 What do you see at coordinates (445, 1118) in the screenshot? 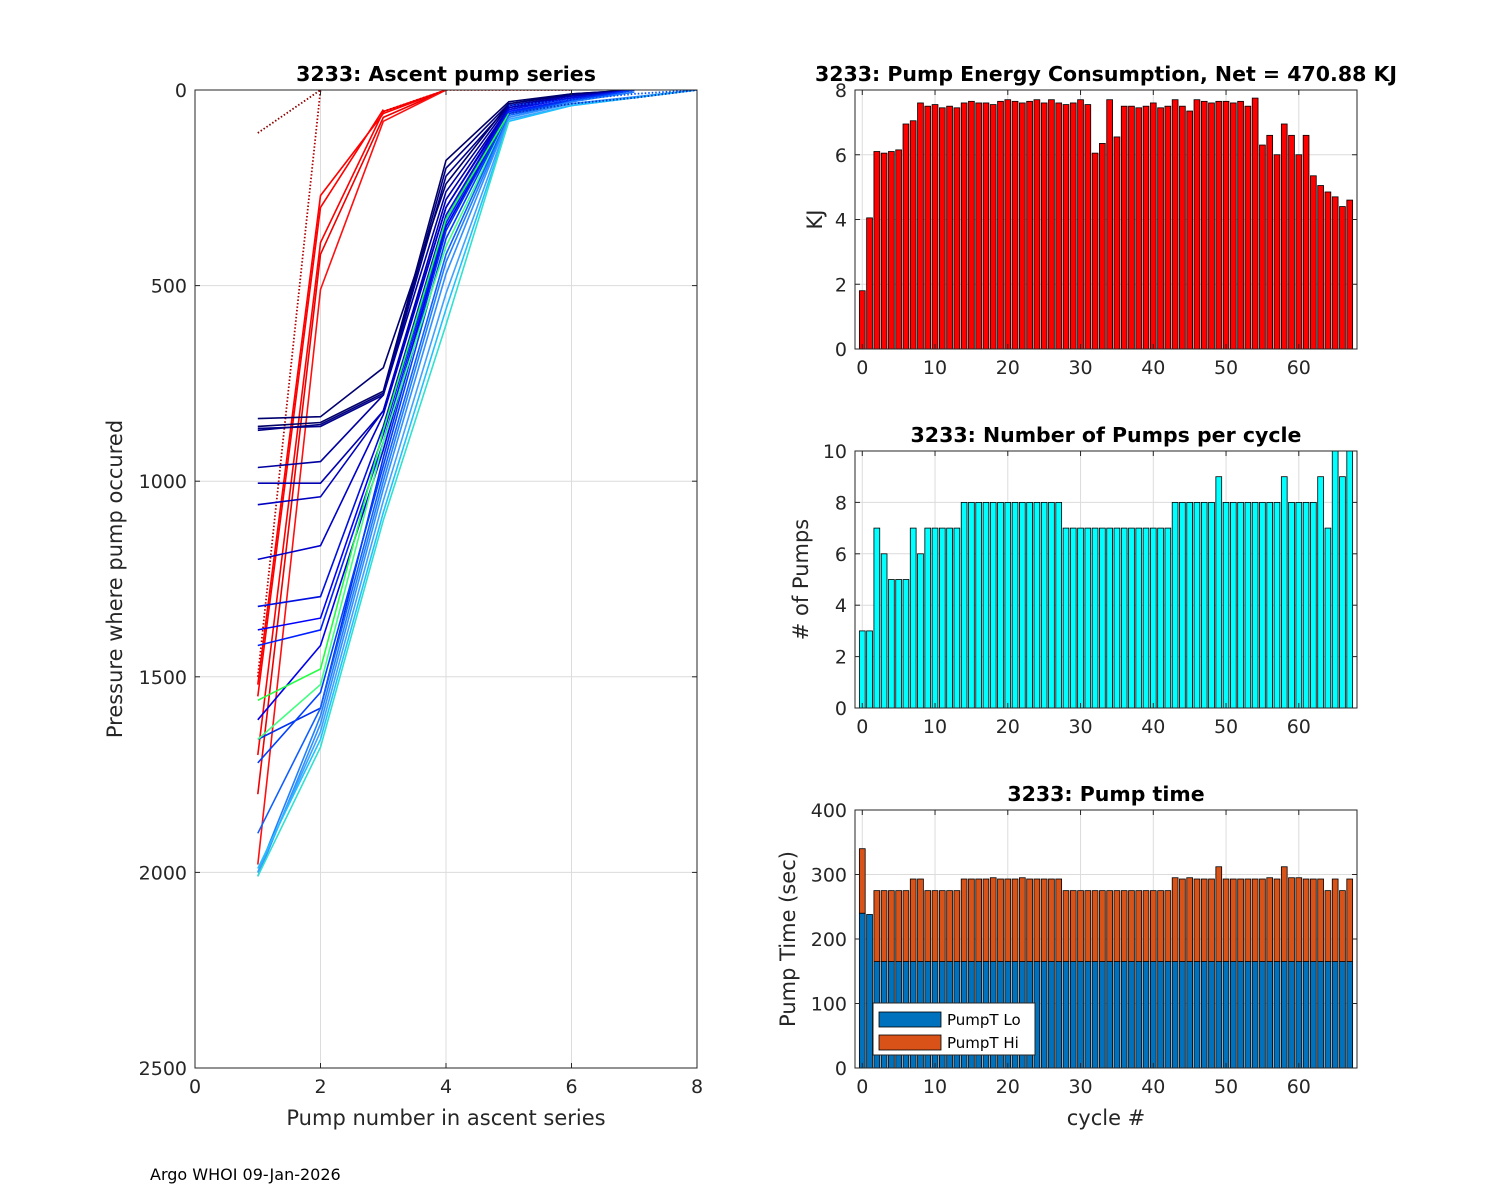
I see `x-axis-label: Pump number in ascent series` at bounding box center [445, 1118].